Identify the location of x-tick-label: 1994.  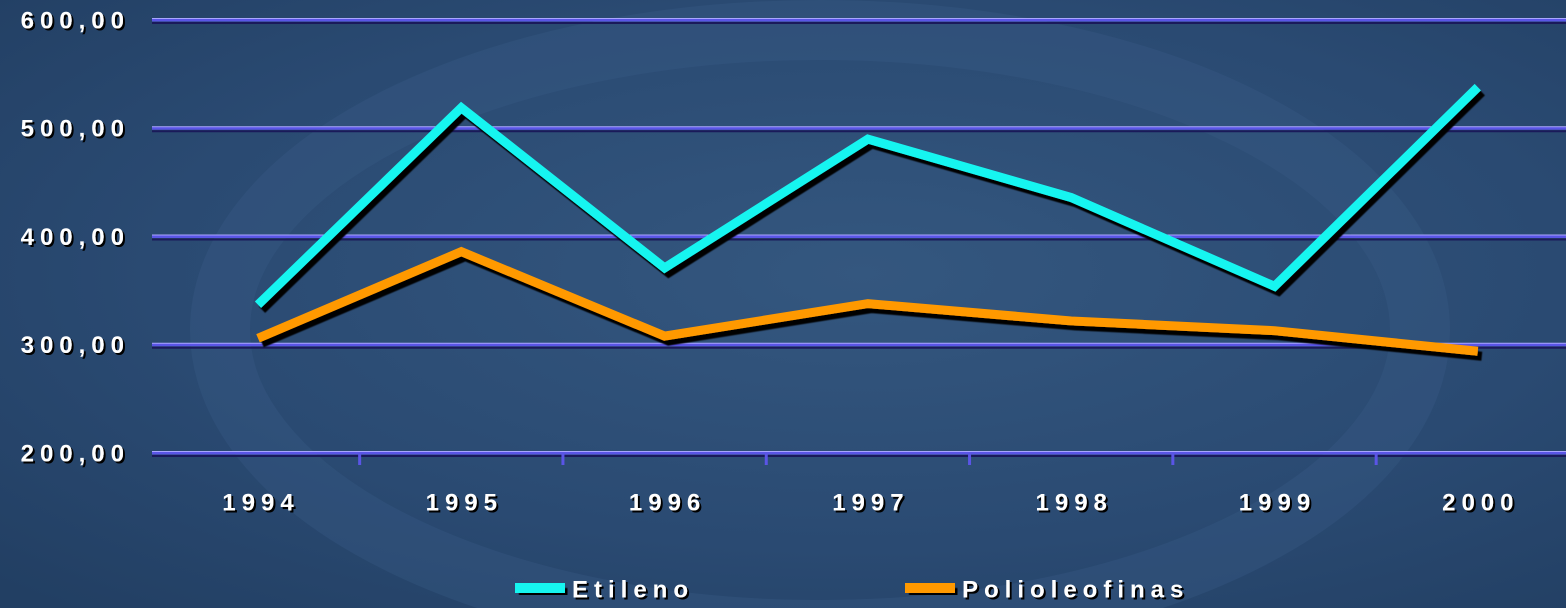
(260, 502).